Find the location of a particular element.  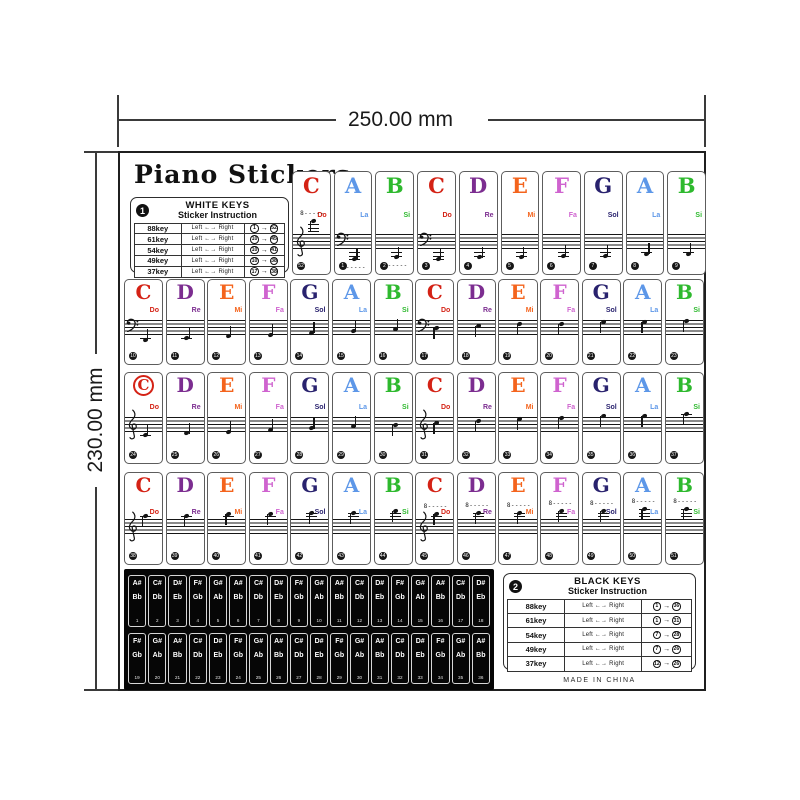

sticker-number: 22 is located at coordinates (632, 356).